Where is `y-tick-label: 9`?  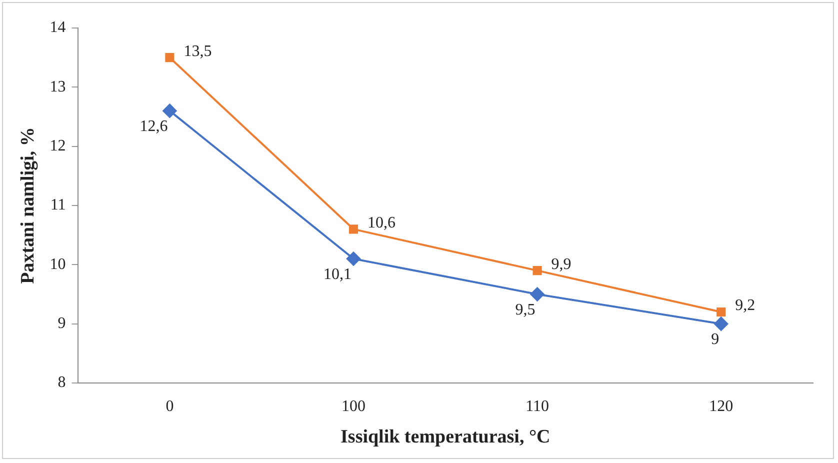 y-tick-label: 9 is located at coordinates (62, 323).